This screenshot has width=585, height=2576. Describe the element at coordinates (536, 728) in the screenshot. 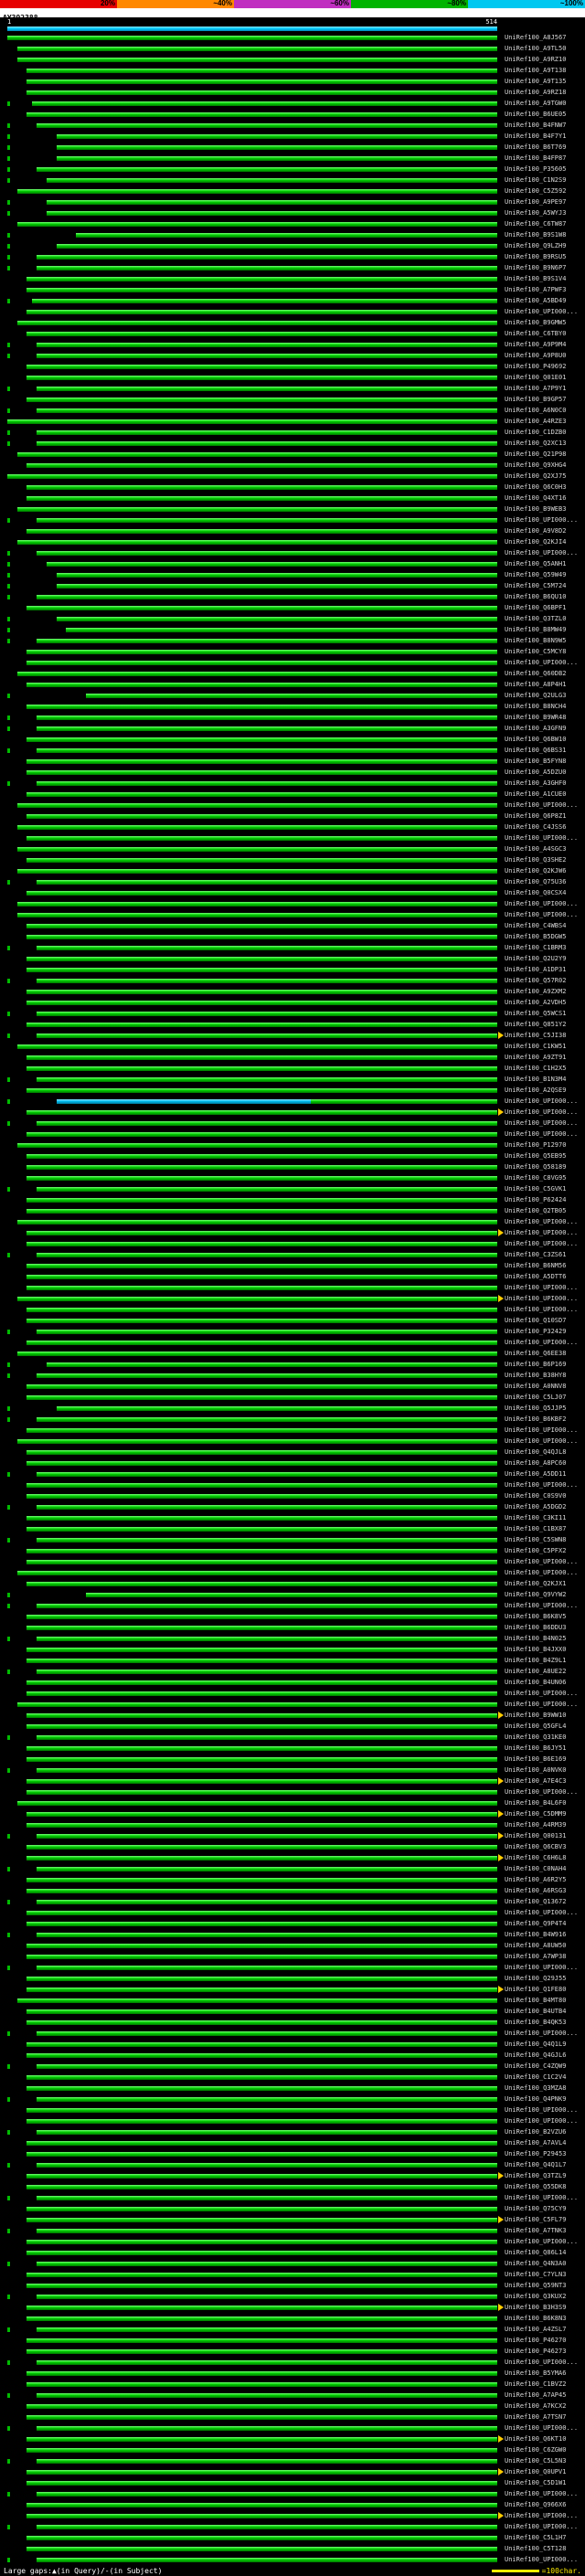

I see `hit-label: UniRef100_A3GFN9` at that location.